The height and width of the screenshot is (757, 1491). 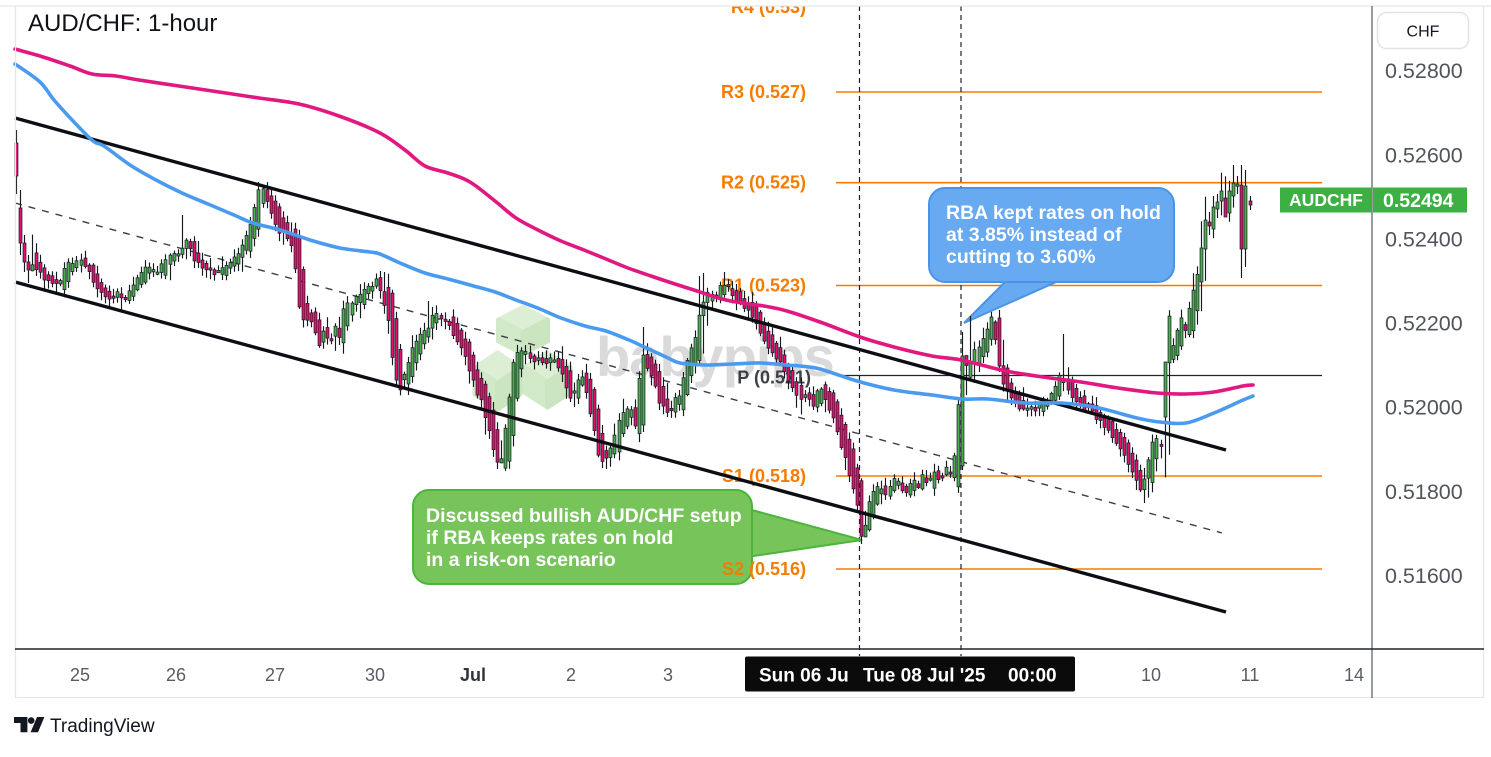 I want to click on svg-text: 25, so click(x=80, y=675).